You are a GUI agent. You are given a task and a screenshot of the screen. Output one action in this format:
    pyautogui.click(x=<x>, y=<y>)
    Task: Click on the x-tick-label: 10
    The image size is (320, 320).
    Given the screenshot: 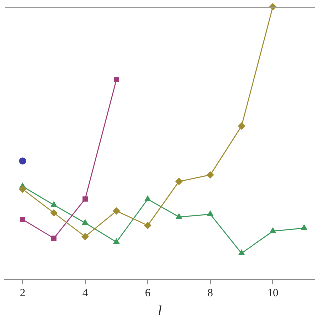 What is the action you would take?
    pyautogui.click(x=274, y=293)
    